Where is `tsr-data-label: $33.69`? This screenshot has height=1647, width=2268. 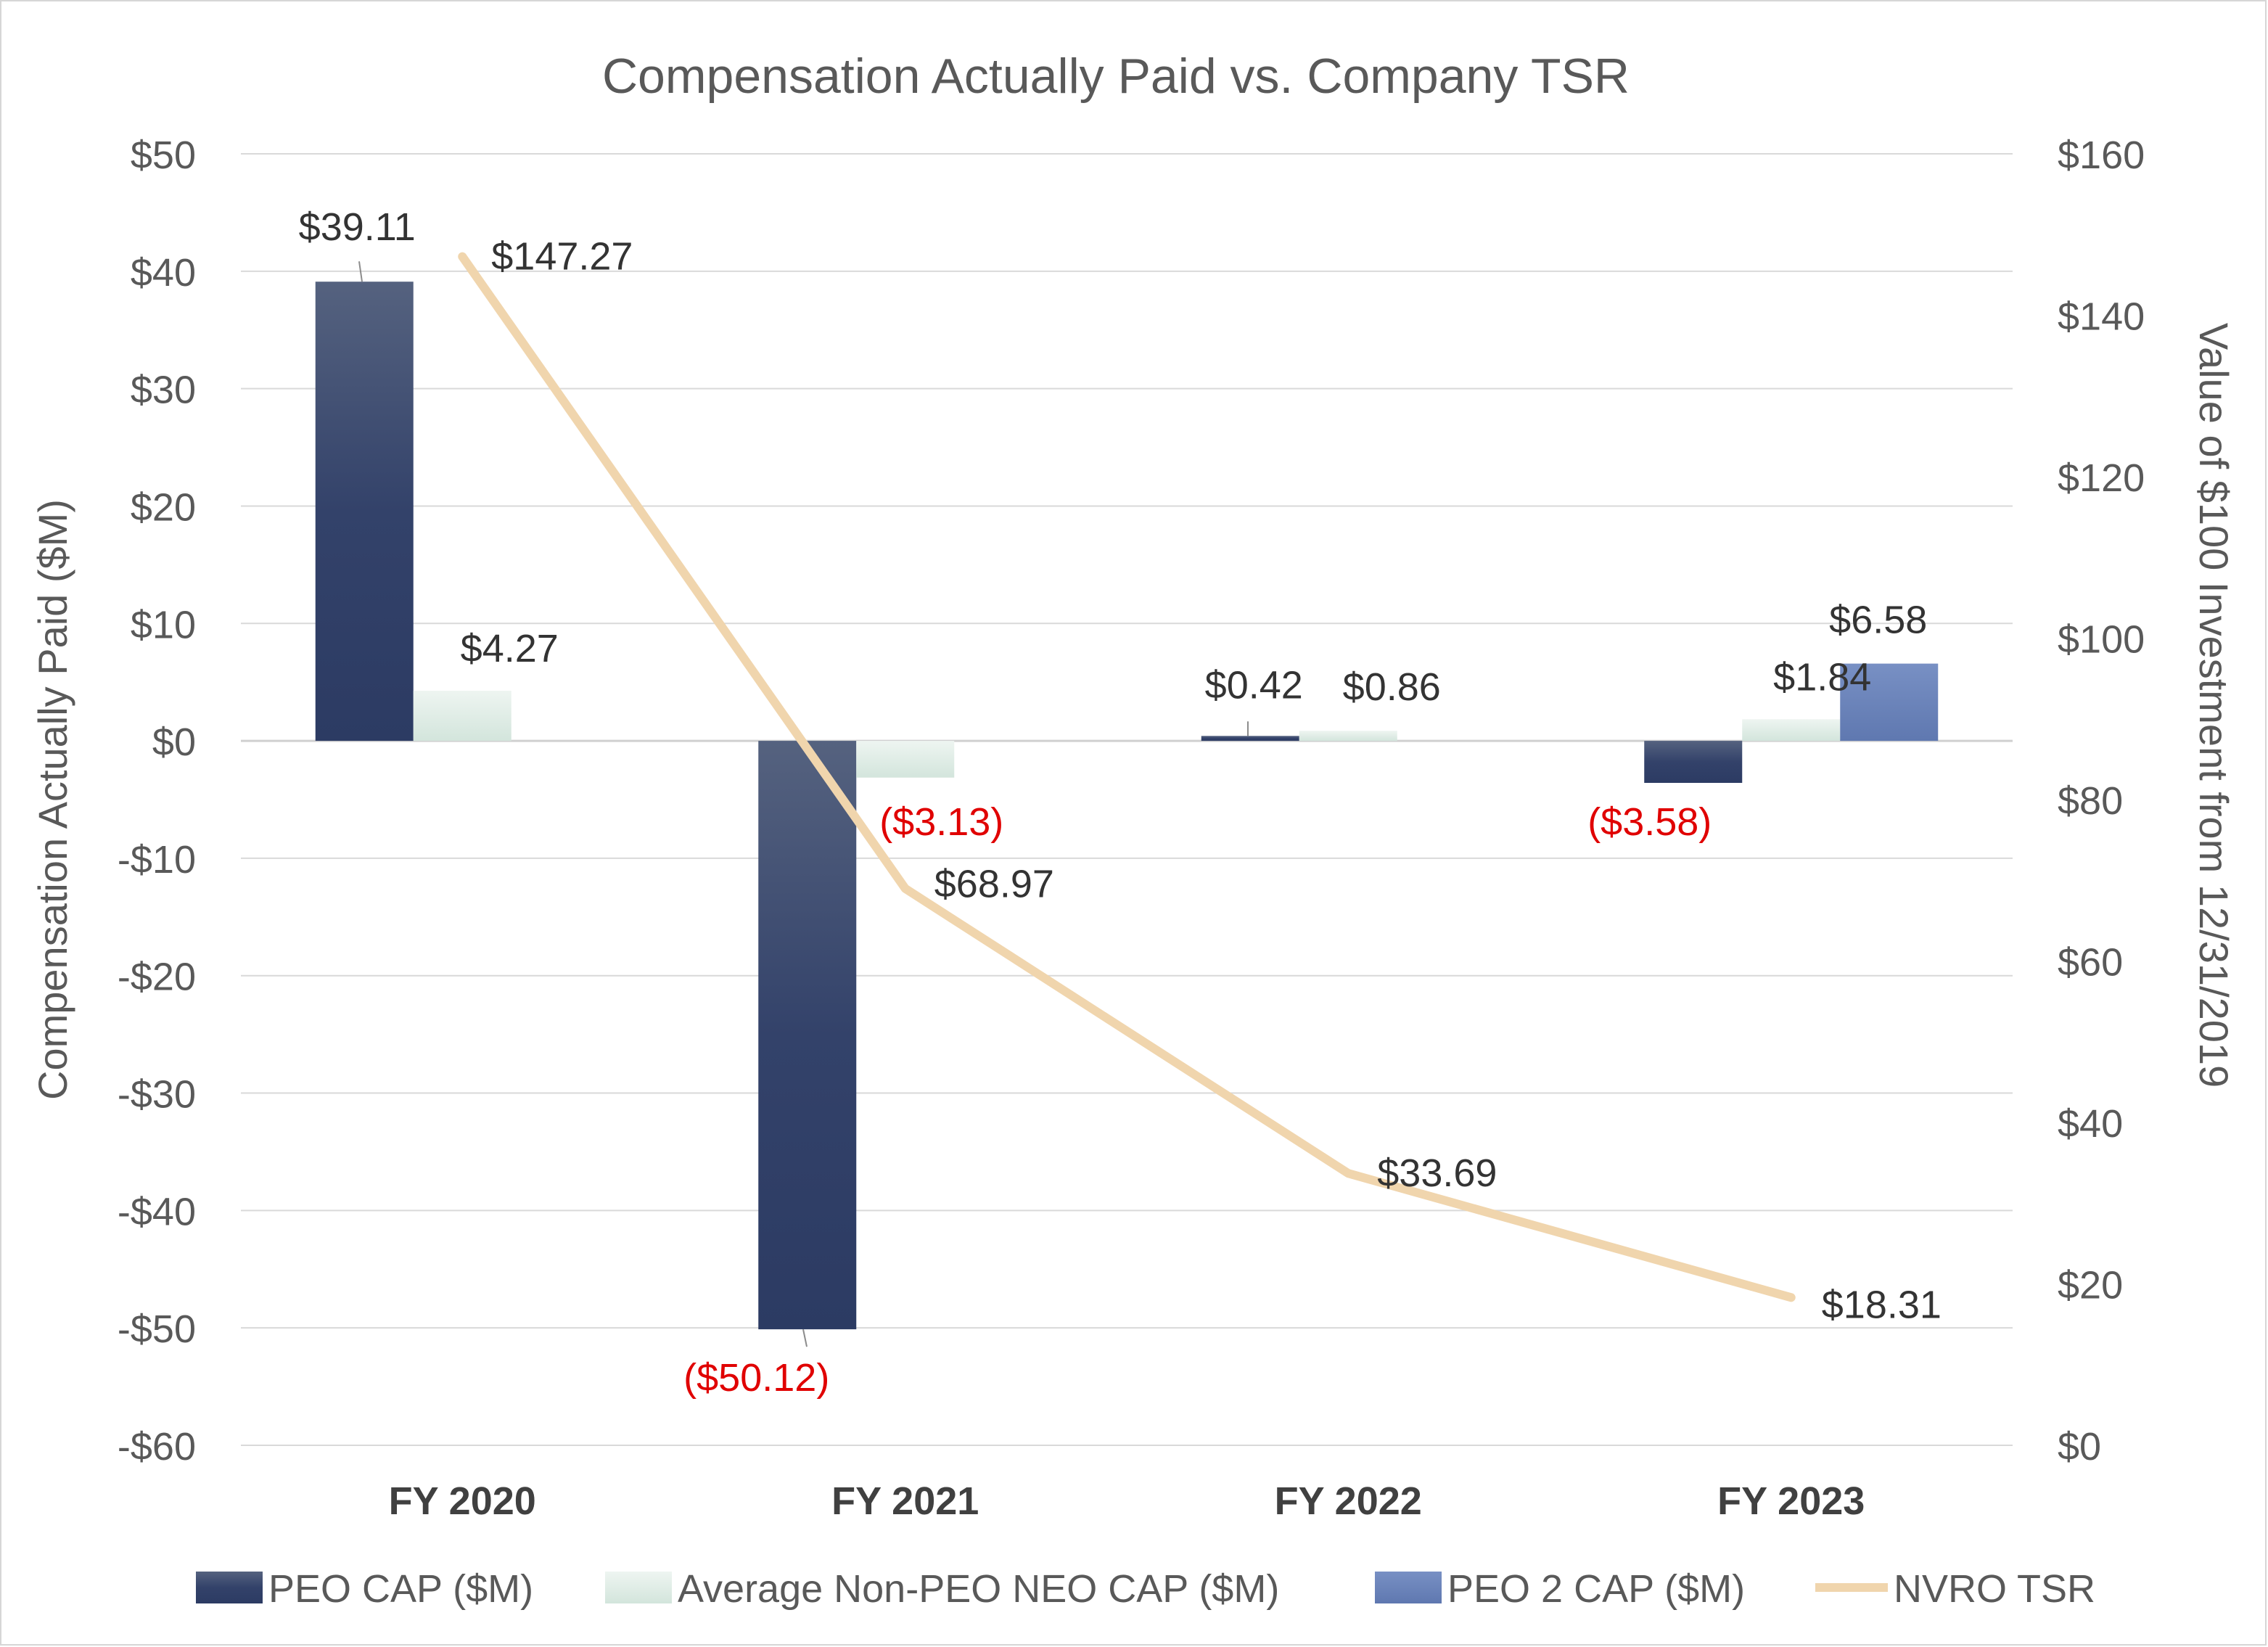
tsr-data-label: $33.69 is located at coordinates (1437, 1173).